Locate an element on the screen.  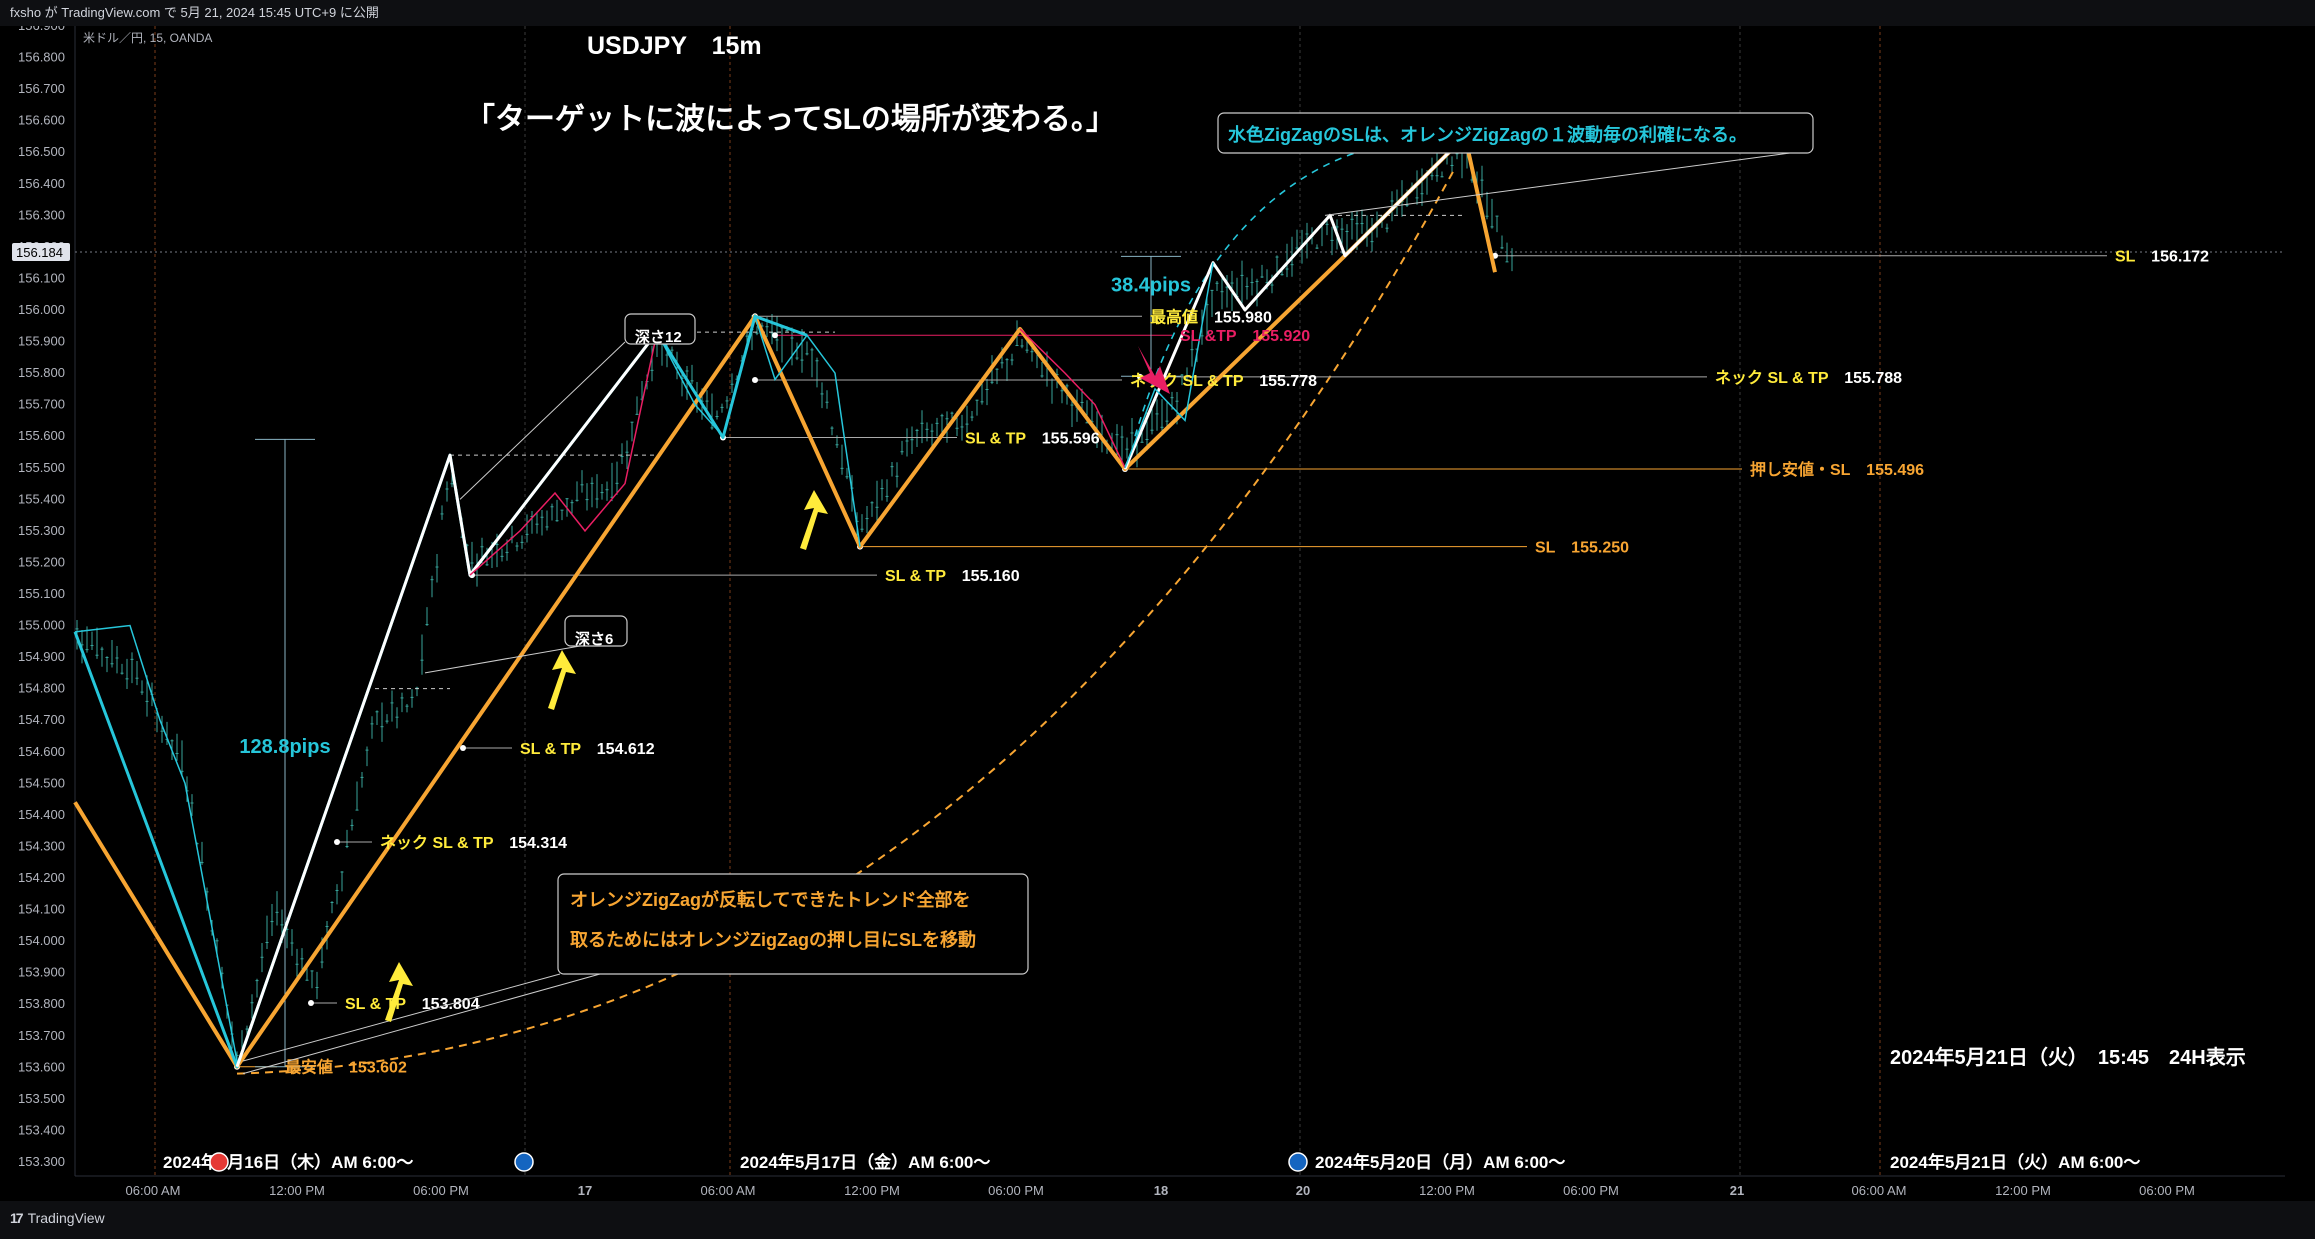
callout-depth6-text: 深さ6 is located at coordinates (594, 639).